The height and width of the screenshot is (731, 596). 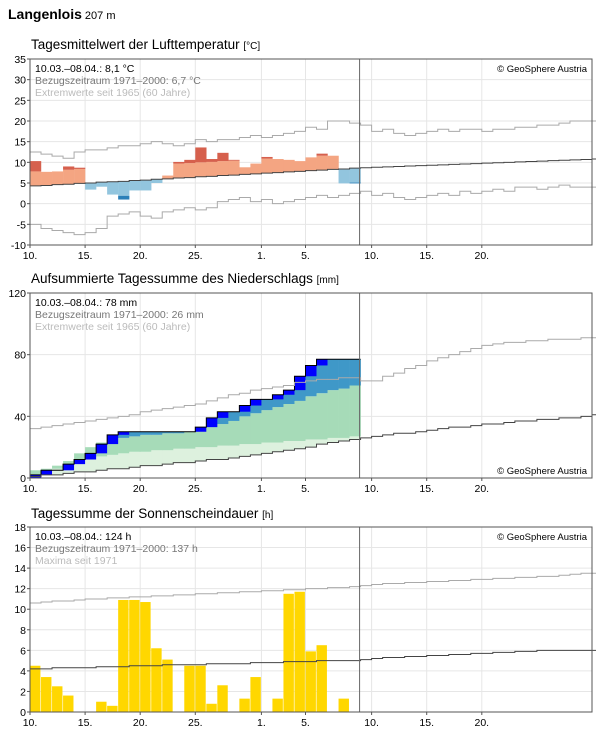 What do you see at coordinates (252, 46) in the screenshot?
I see `temperature-unit: [°C]` at bounding box center [252, 46].